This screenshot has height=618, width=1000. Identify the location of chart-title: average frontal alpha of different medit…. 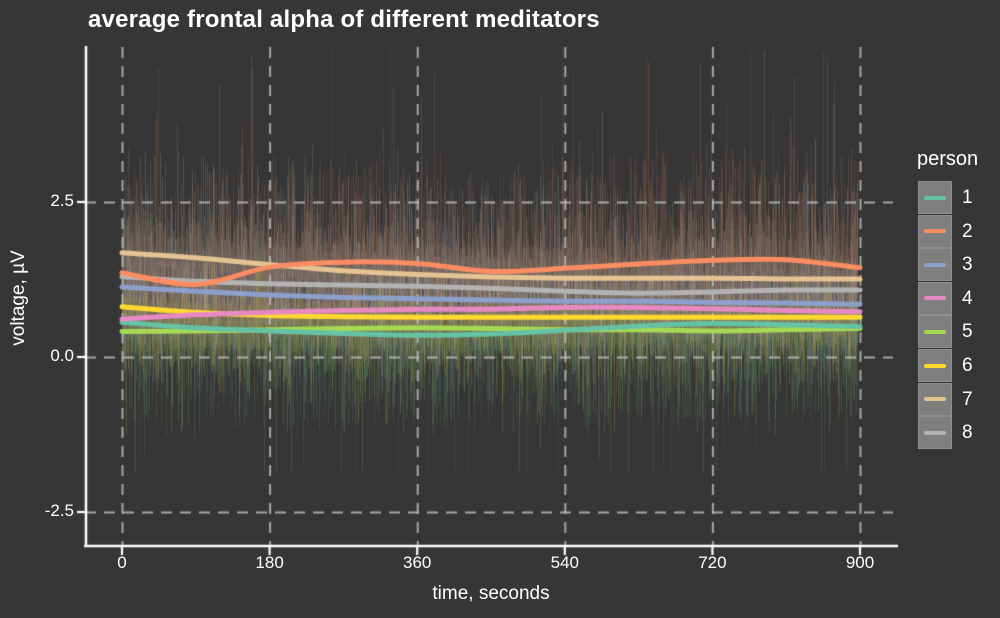
(344, 19).